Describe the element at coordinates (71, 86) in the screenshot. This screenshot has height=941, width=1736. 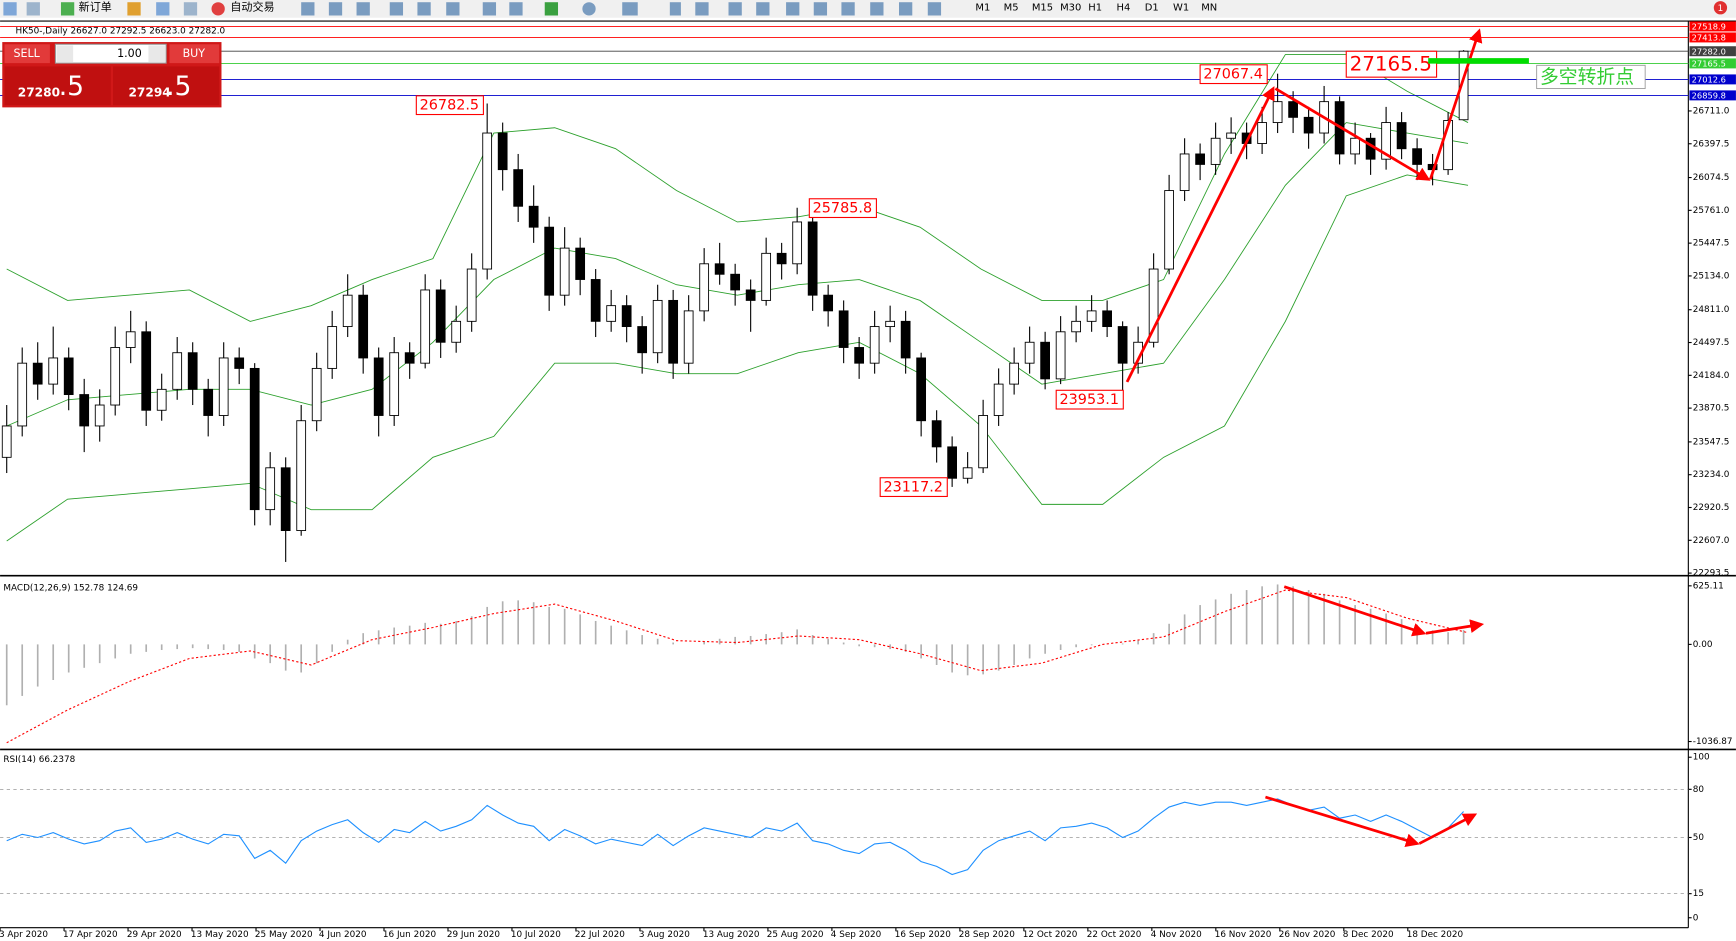
I see `bid-fraction: .5` at that location.